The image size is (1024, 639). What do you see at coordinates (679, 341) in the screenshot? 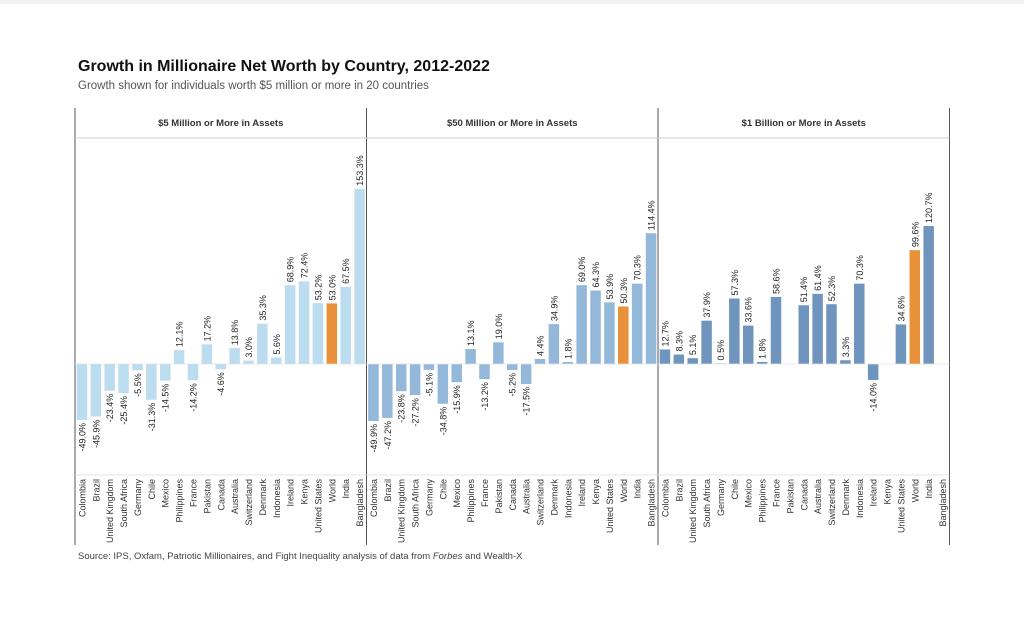
I see `data-label: 8.3%` at bounding box center [679, 341].